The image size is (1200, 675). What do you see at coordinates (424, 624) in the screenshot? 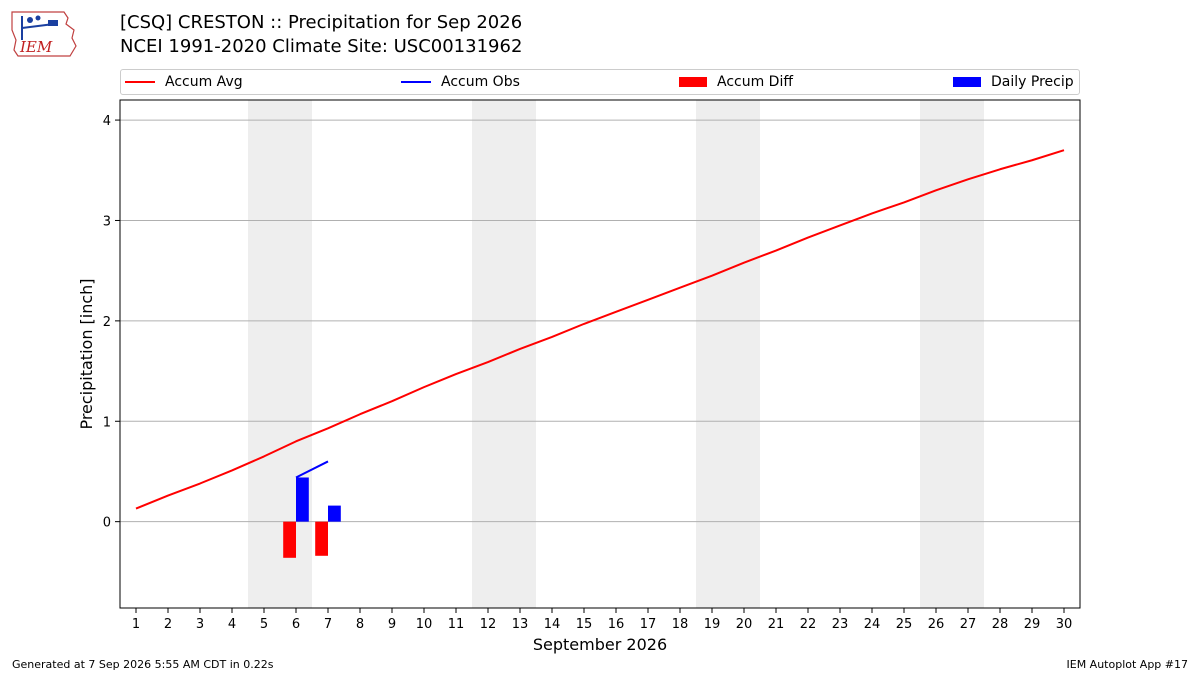
I see `x-tick-label-10: 10` at bounding box center [424, 624].